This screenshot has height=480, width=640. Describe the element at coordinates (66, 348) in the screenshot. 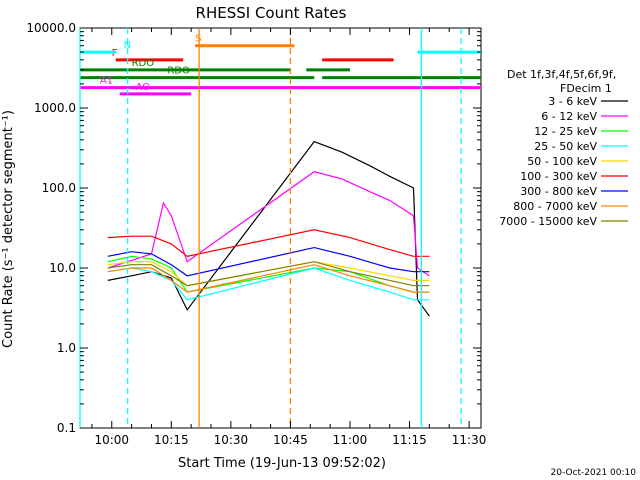

I see `y-tick-label-1: 1.0` at that location.